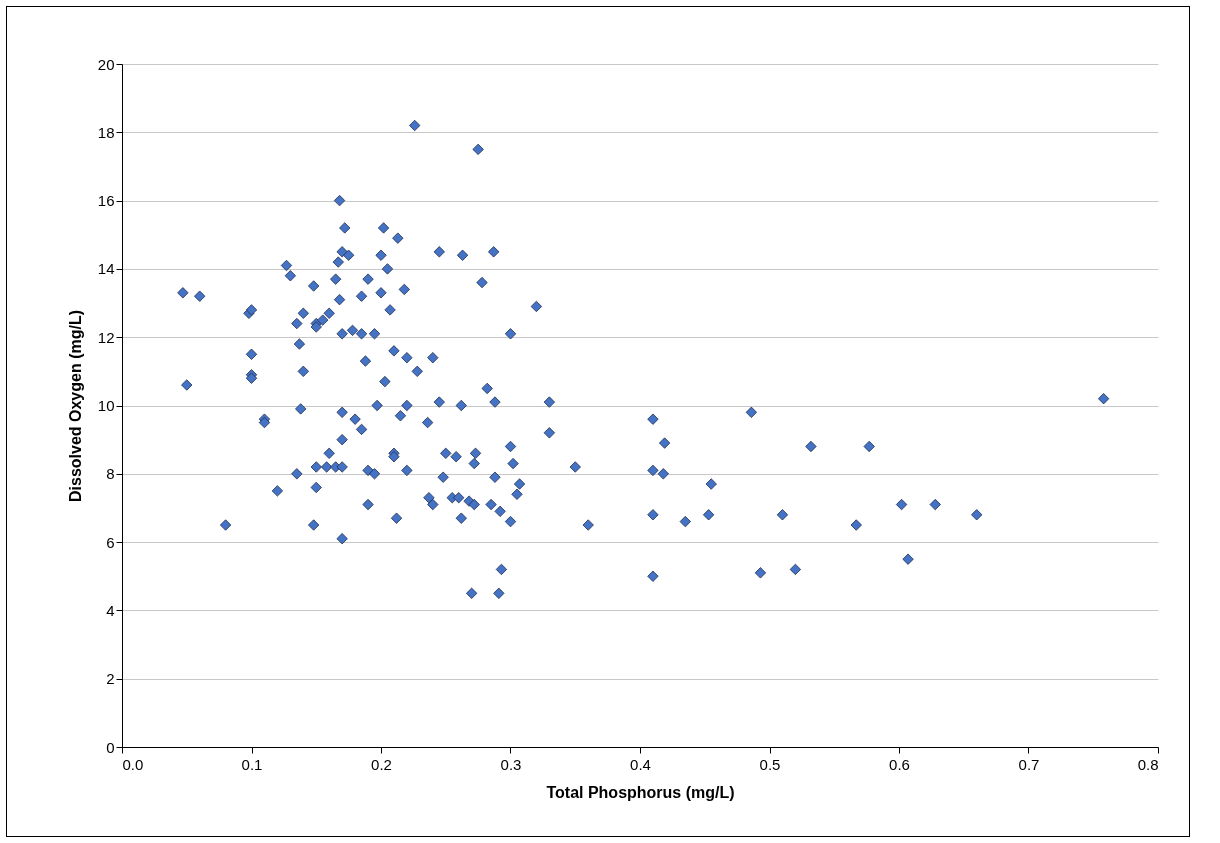 This screenshot has width=1220, height=843. I want to click on y-tick-label: 16, so click(106, 201).